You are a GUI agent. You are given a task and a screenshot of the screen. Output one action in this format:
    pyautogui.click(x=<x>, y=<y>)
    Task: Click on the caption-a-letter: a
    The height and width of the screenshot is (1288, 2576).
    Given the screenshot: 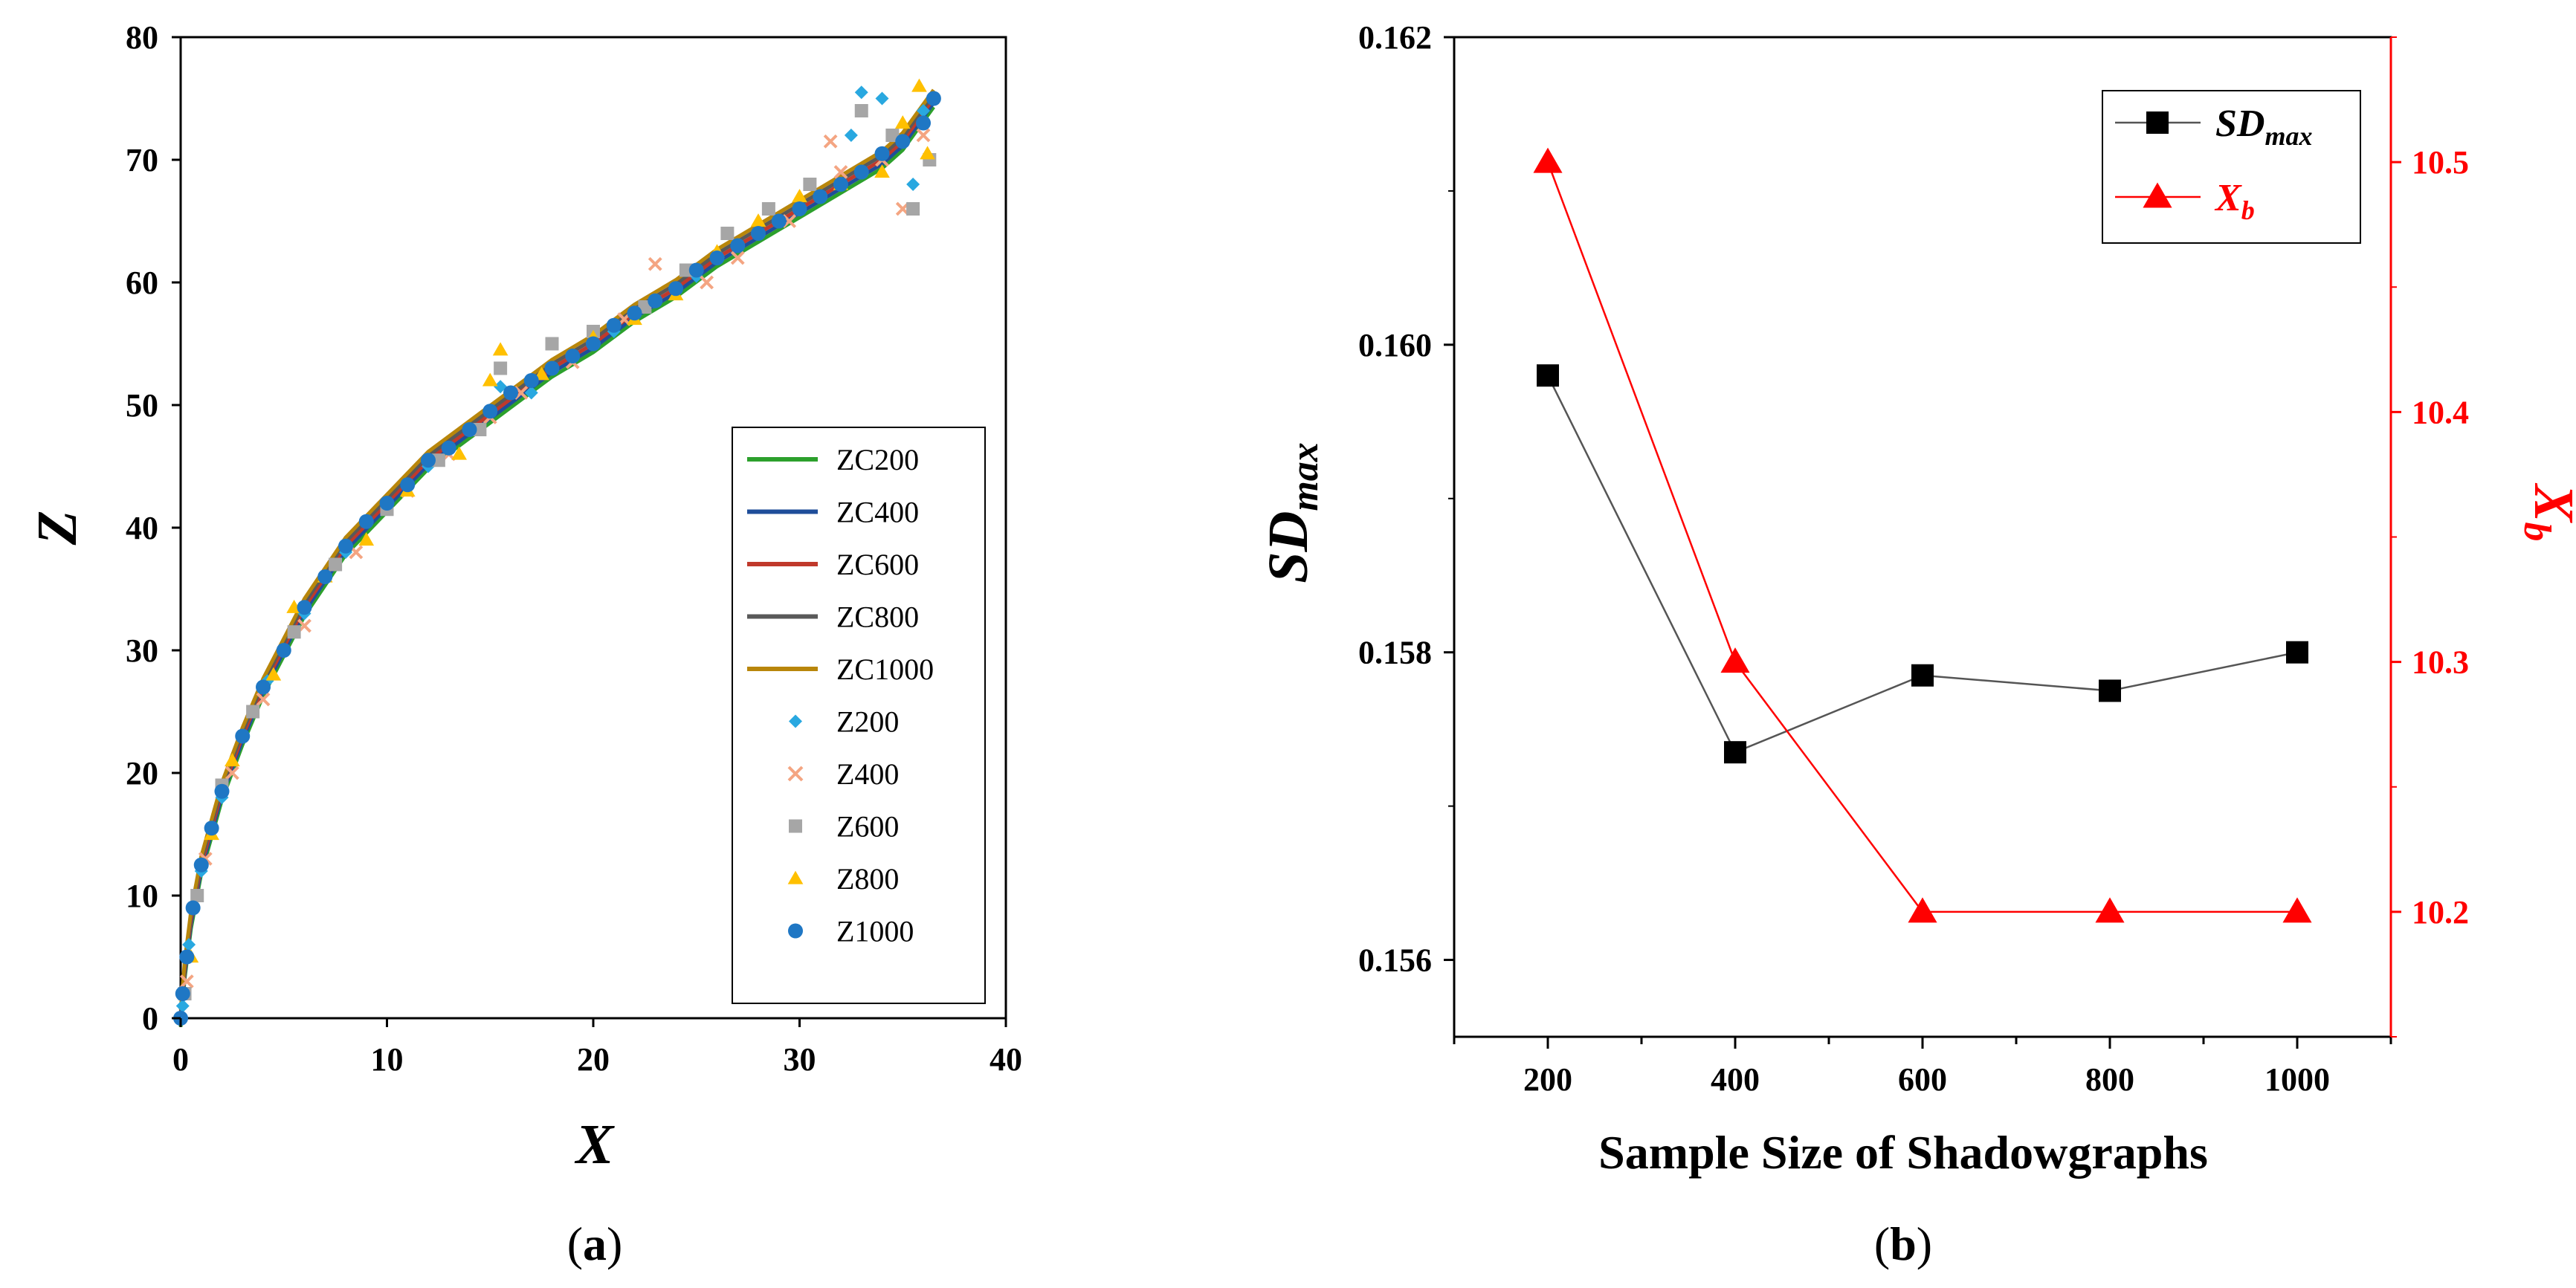 What is the action you would take?
    pyautogui.click(x=595, y=1243)
    